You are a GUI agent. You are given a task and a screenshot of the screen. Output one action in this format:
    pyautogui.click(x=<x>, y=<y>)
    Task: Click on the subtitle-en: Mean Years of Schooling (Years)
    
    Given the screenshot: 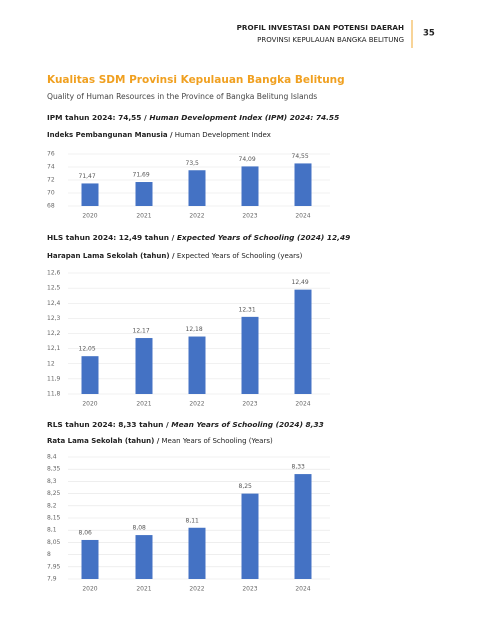 What is the action you would take?
    pyautogui.click(x=217, y=441)
    